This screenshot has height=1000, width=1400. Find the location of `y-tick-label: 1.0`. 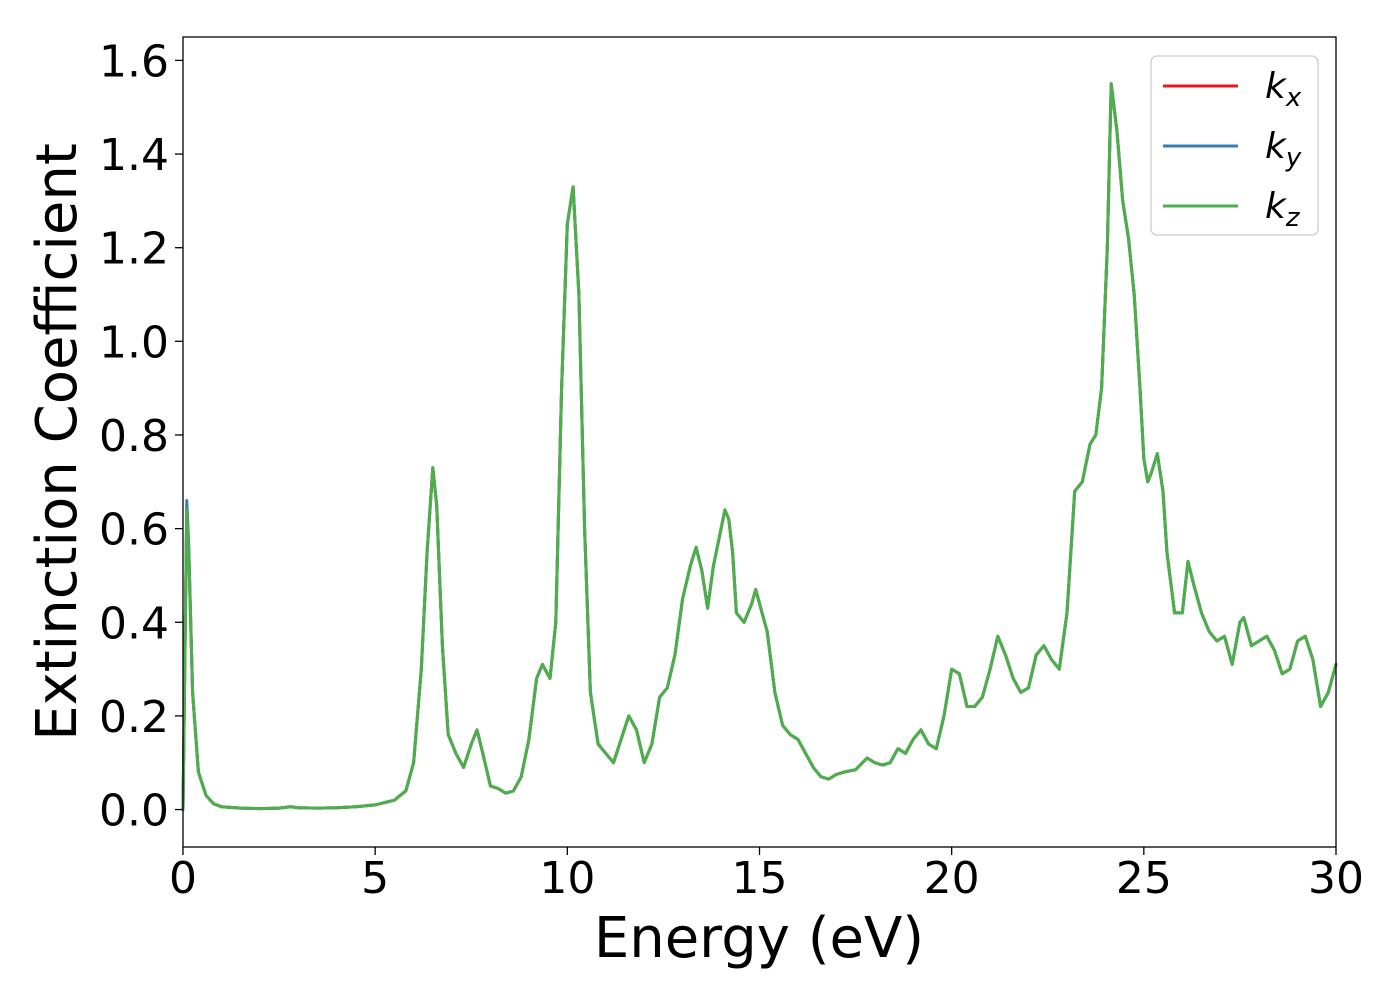

y-tick-label: 1.0 is located at coordinates (134, 342).